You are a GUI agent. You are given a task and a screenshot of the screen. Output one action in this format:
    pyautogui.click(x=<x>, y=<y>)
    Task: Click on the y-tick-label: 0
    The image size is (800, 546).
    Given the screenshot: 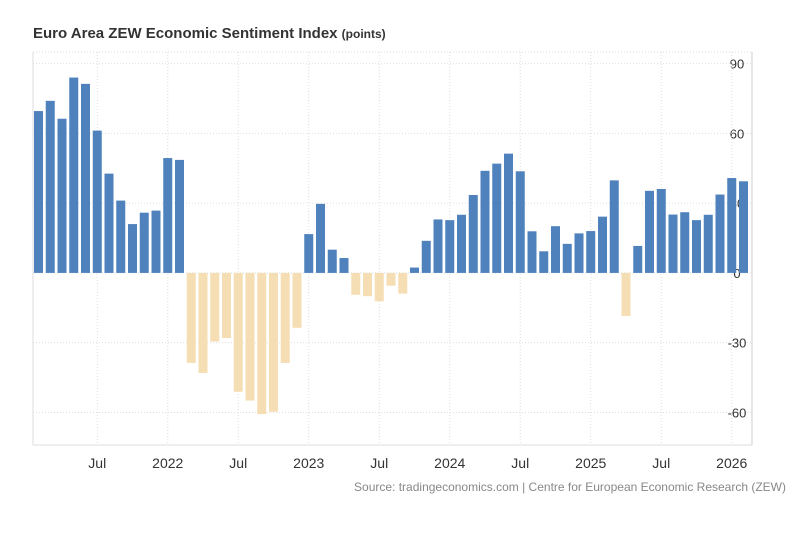 What is the action you would take?
    pyautogui.click(x=736, y=273)
    